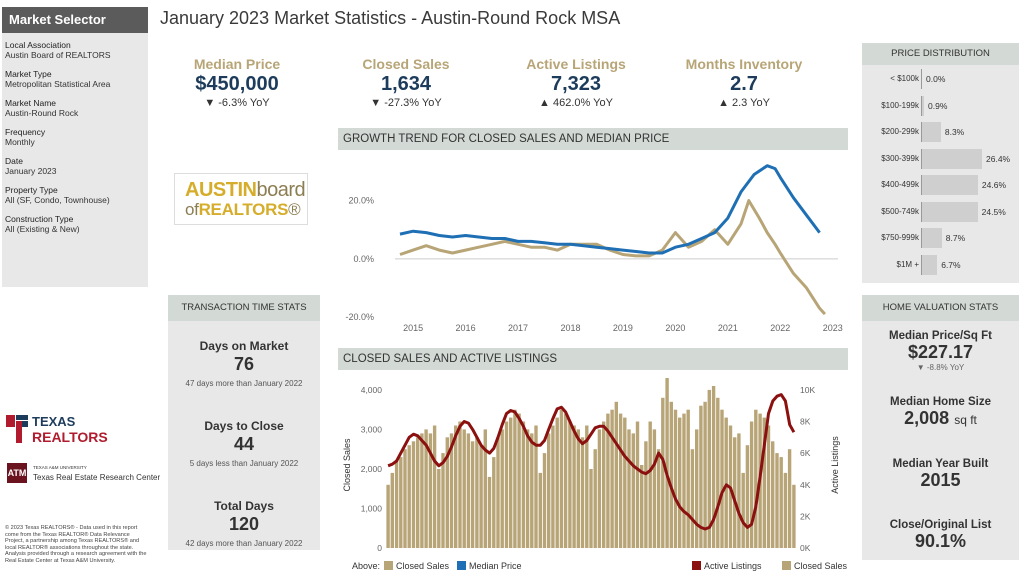  What do you see at coordinates (940, 158) in the screenshot?
I see `price-distribution-row: $300-399k 26.4%` at bounding box center [940, 158].